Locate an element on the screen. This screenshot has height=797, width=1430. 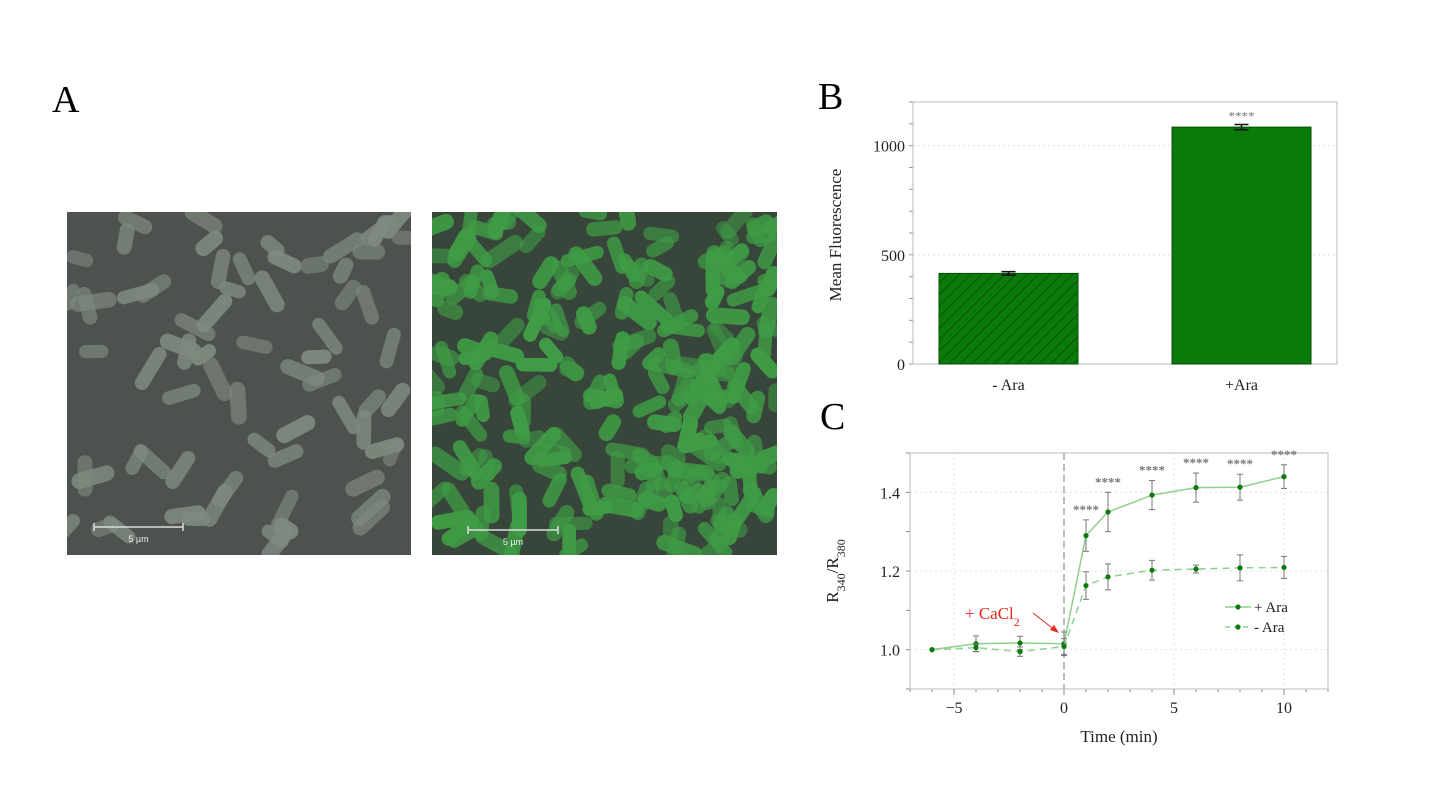
legend-label: - Ara is located at coordinates (1269, 628).